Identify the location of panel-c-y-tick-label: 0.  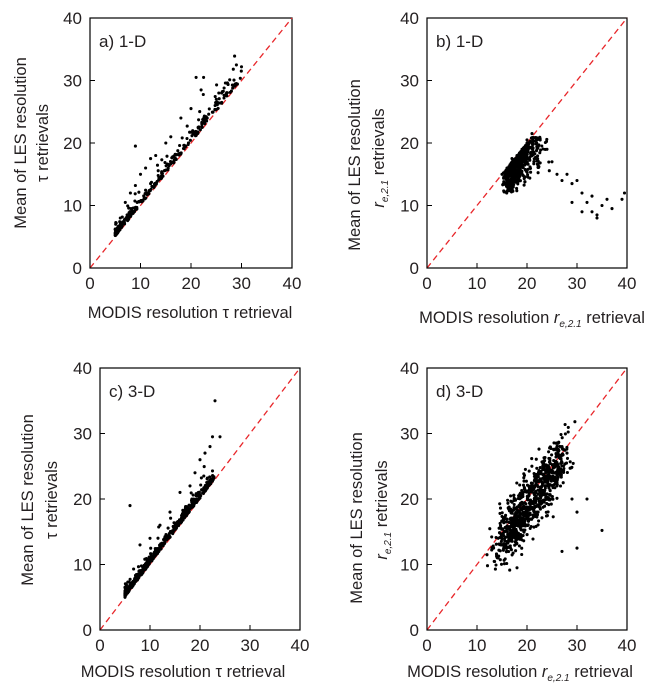
(87, 630).